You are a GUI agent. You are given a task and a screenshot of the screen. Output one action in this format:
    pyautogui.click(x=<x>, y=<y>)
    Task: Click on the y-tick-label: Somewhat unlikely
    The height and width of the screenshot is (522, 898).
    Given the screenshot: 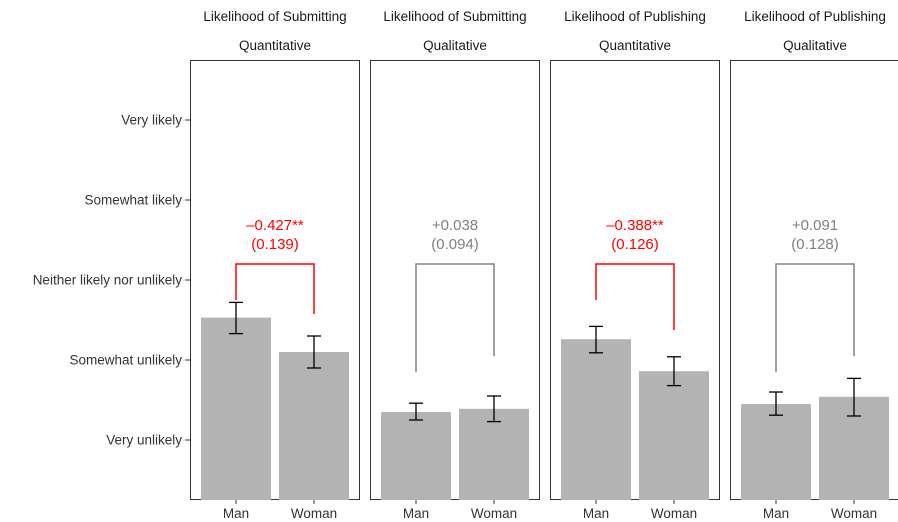 What is the action you would take?
    pyautogui.click(x=125, y=360)
    